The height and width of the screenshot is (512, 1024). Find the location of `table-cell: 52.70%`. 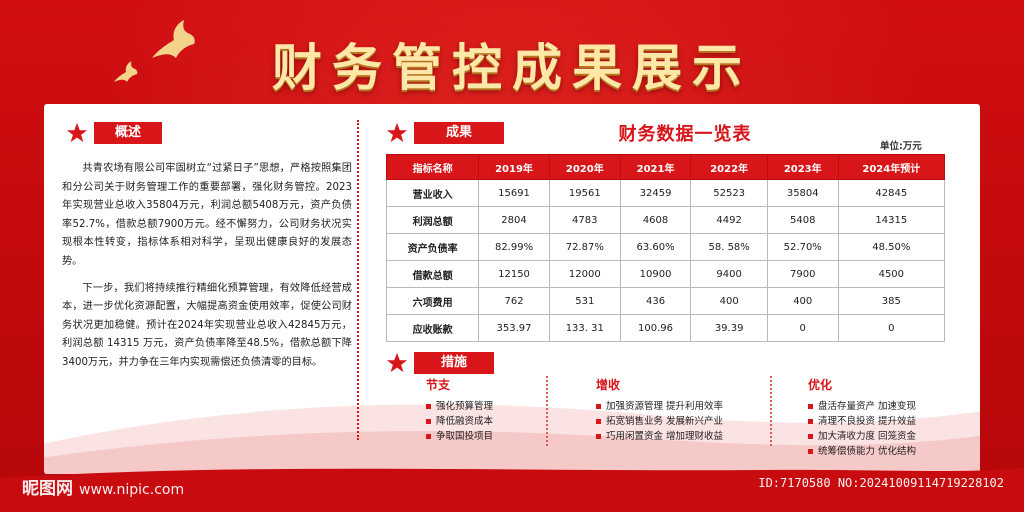

table-cell: 52.70% is located at coordinates (802, 247).